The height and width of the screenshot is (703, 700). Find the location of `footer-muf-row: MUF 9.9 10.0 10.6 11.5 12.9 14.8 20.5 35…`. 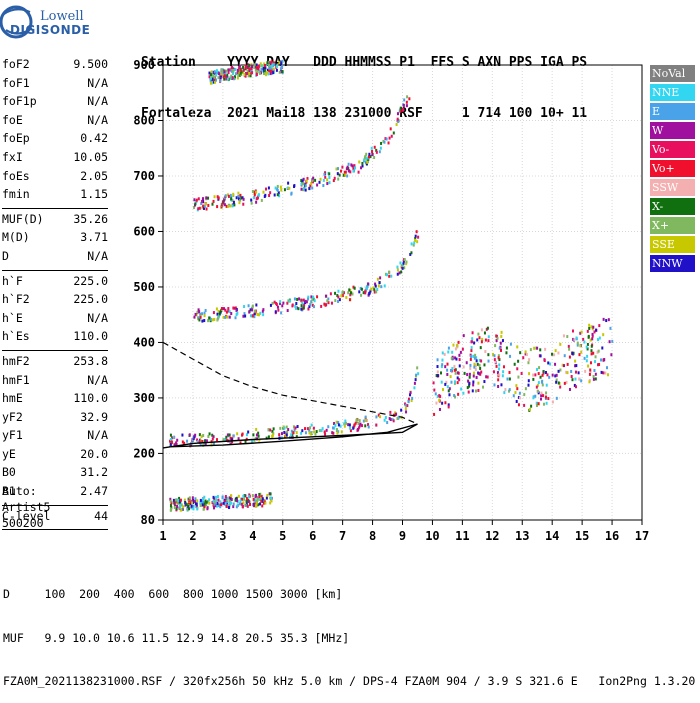

footer-muf-row: MUF 9.9 10.0 10.6 11.5 12.9 14.8 20.5 35… is located at coordinates (176, 637).